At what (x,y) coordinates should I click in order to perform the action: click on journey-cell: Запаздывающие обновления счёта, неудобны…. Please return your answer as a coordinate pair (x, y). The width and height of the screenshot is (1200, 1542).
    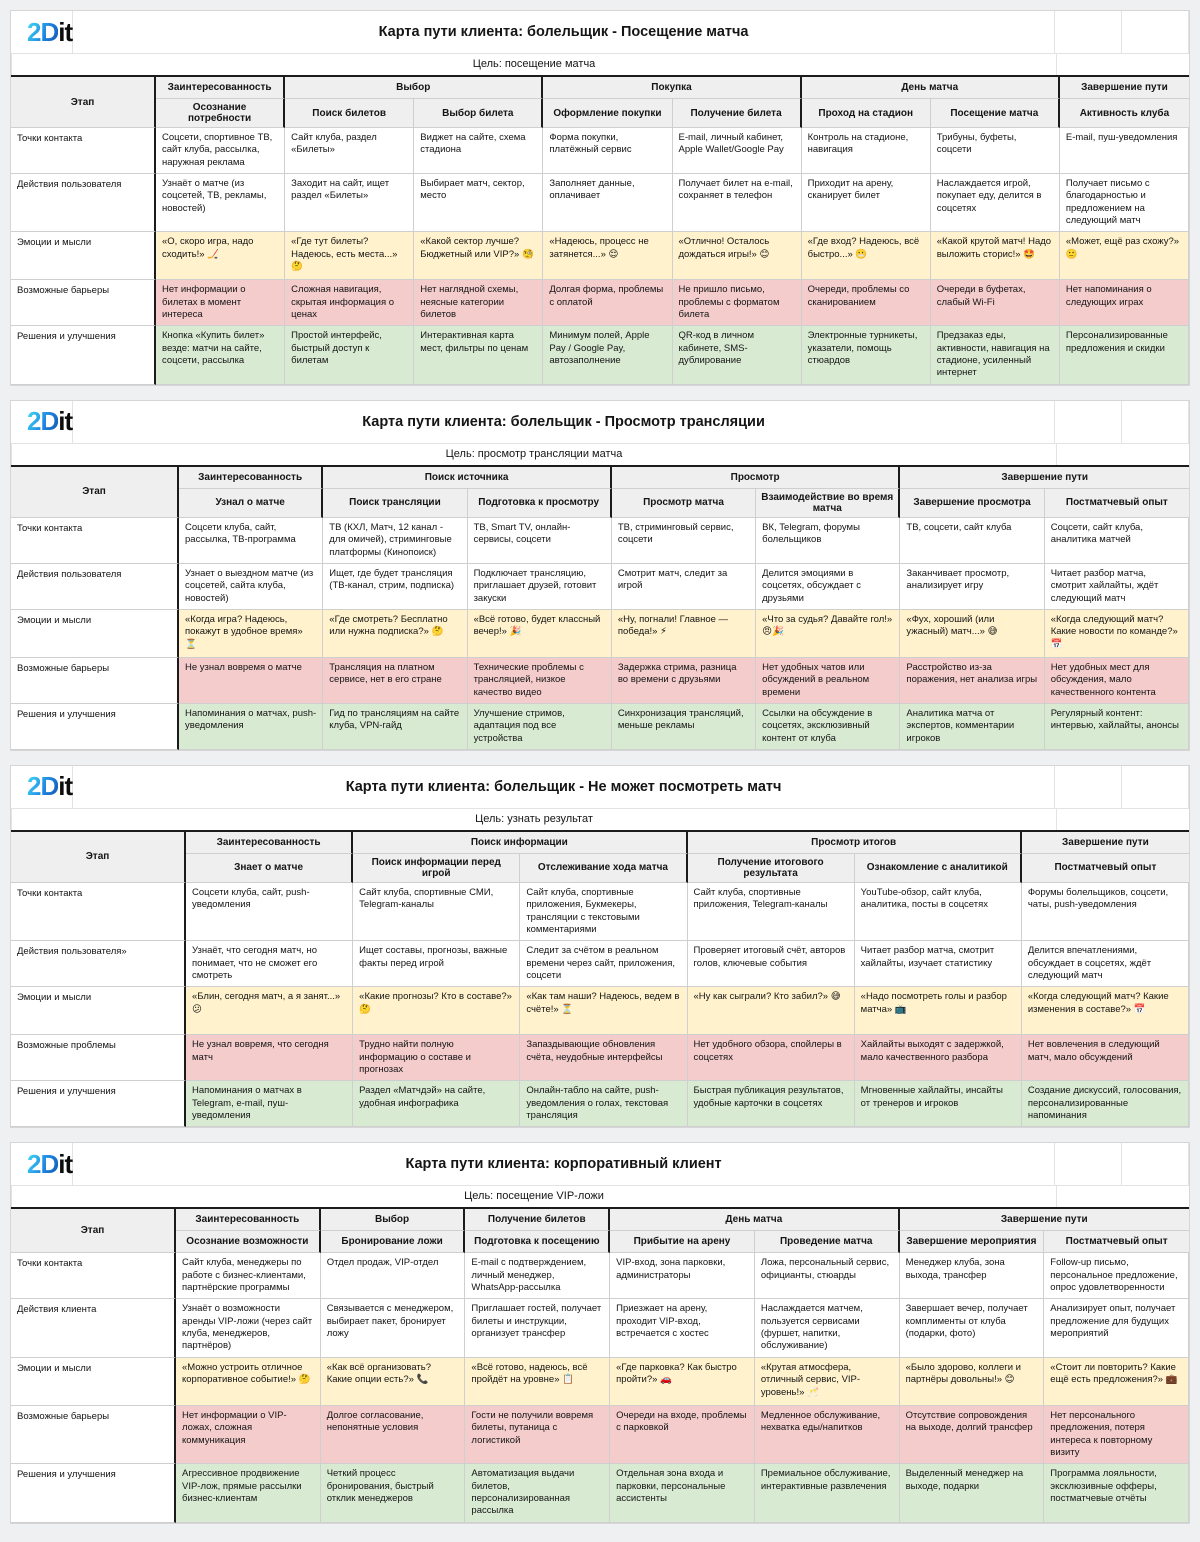
    Looking at the image, I should click on (604, 1058).